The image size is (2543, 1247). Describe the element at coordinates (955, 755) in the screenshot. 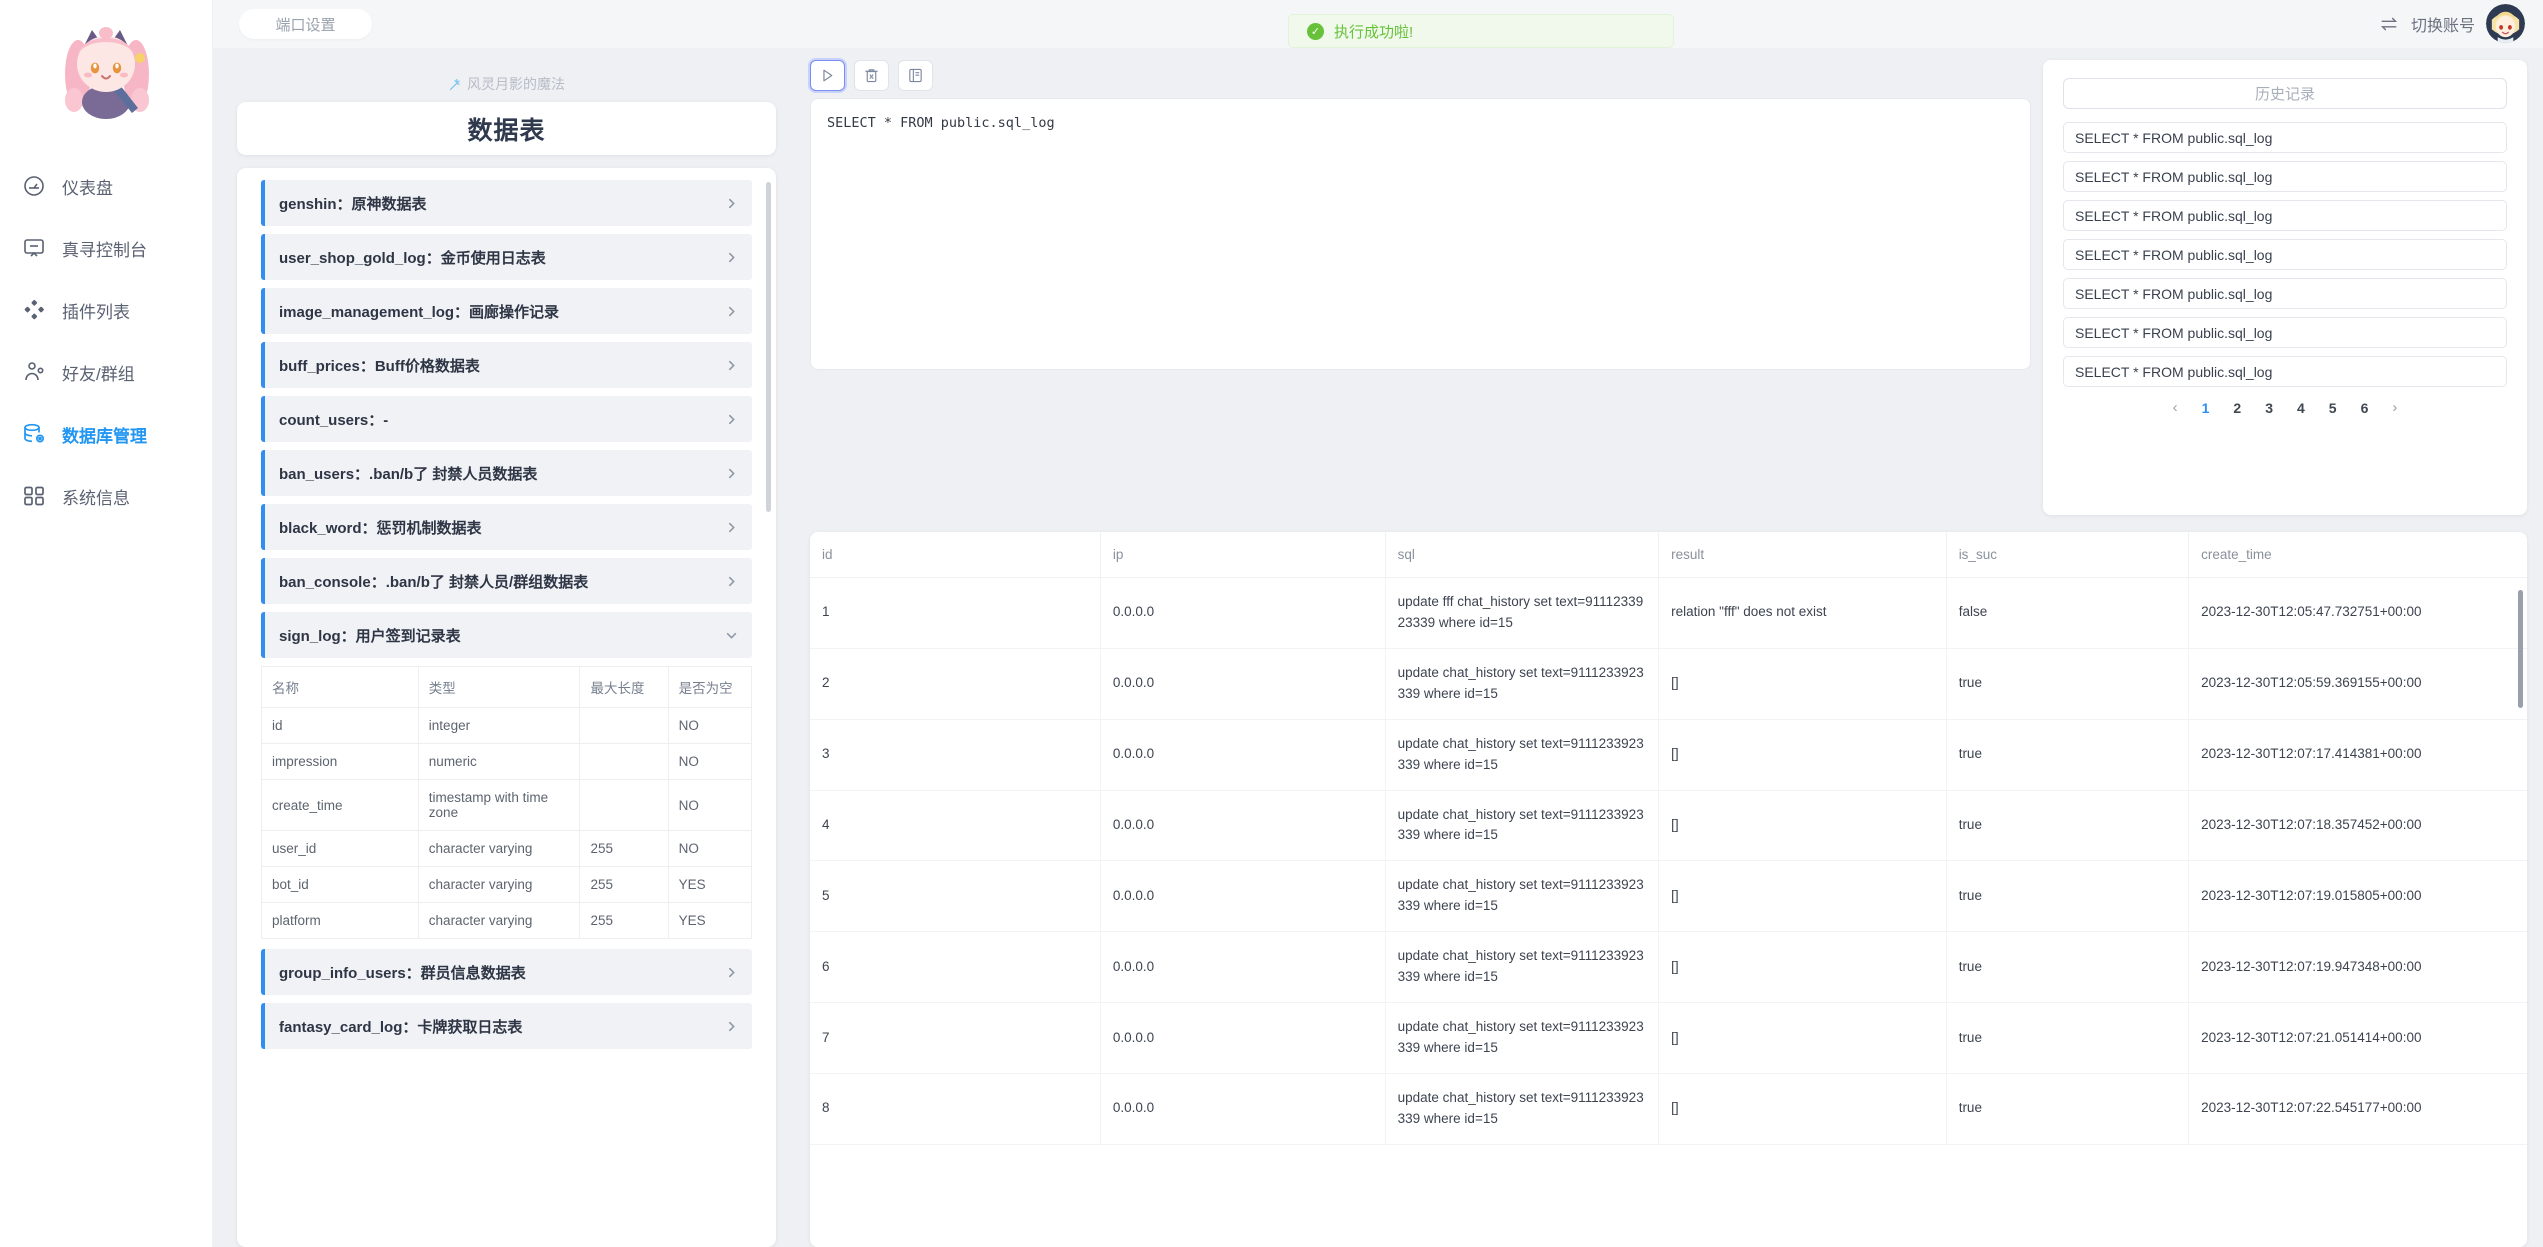

I see `cell-id: 3` at that location.